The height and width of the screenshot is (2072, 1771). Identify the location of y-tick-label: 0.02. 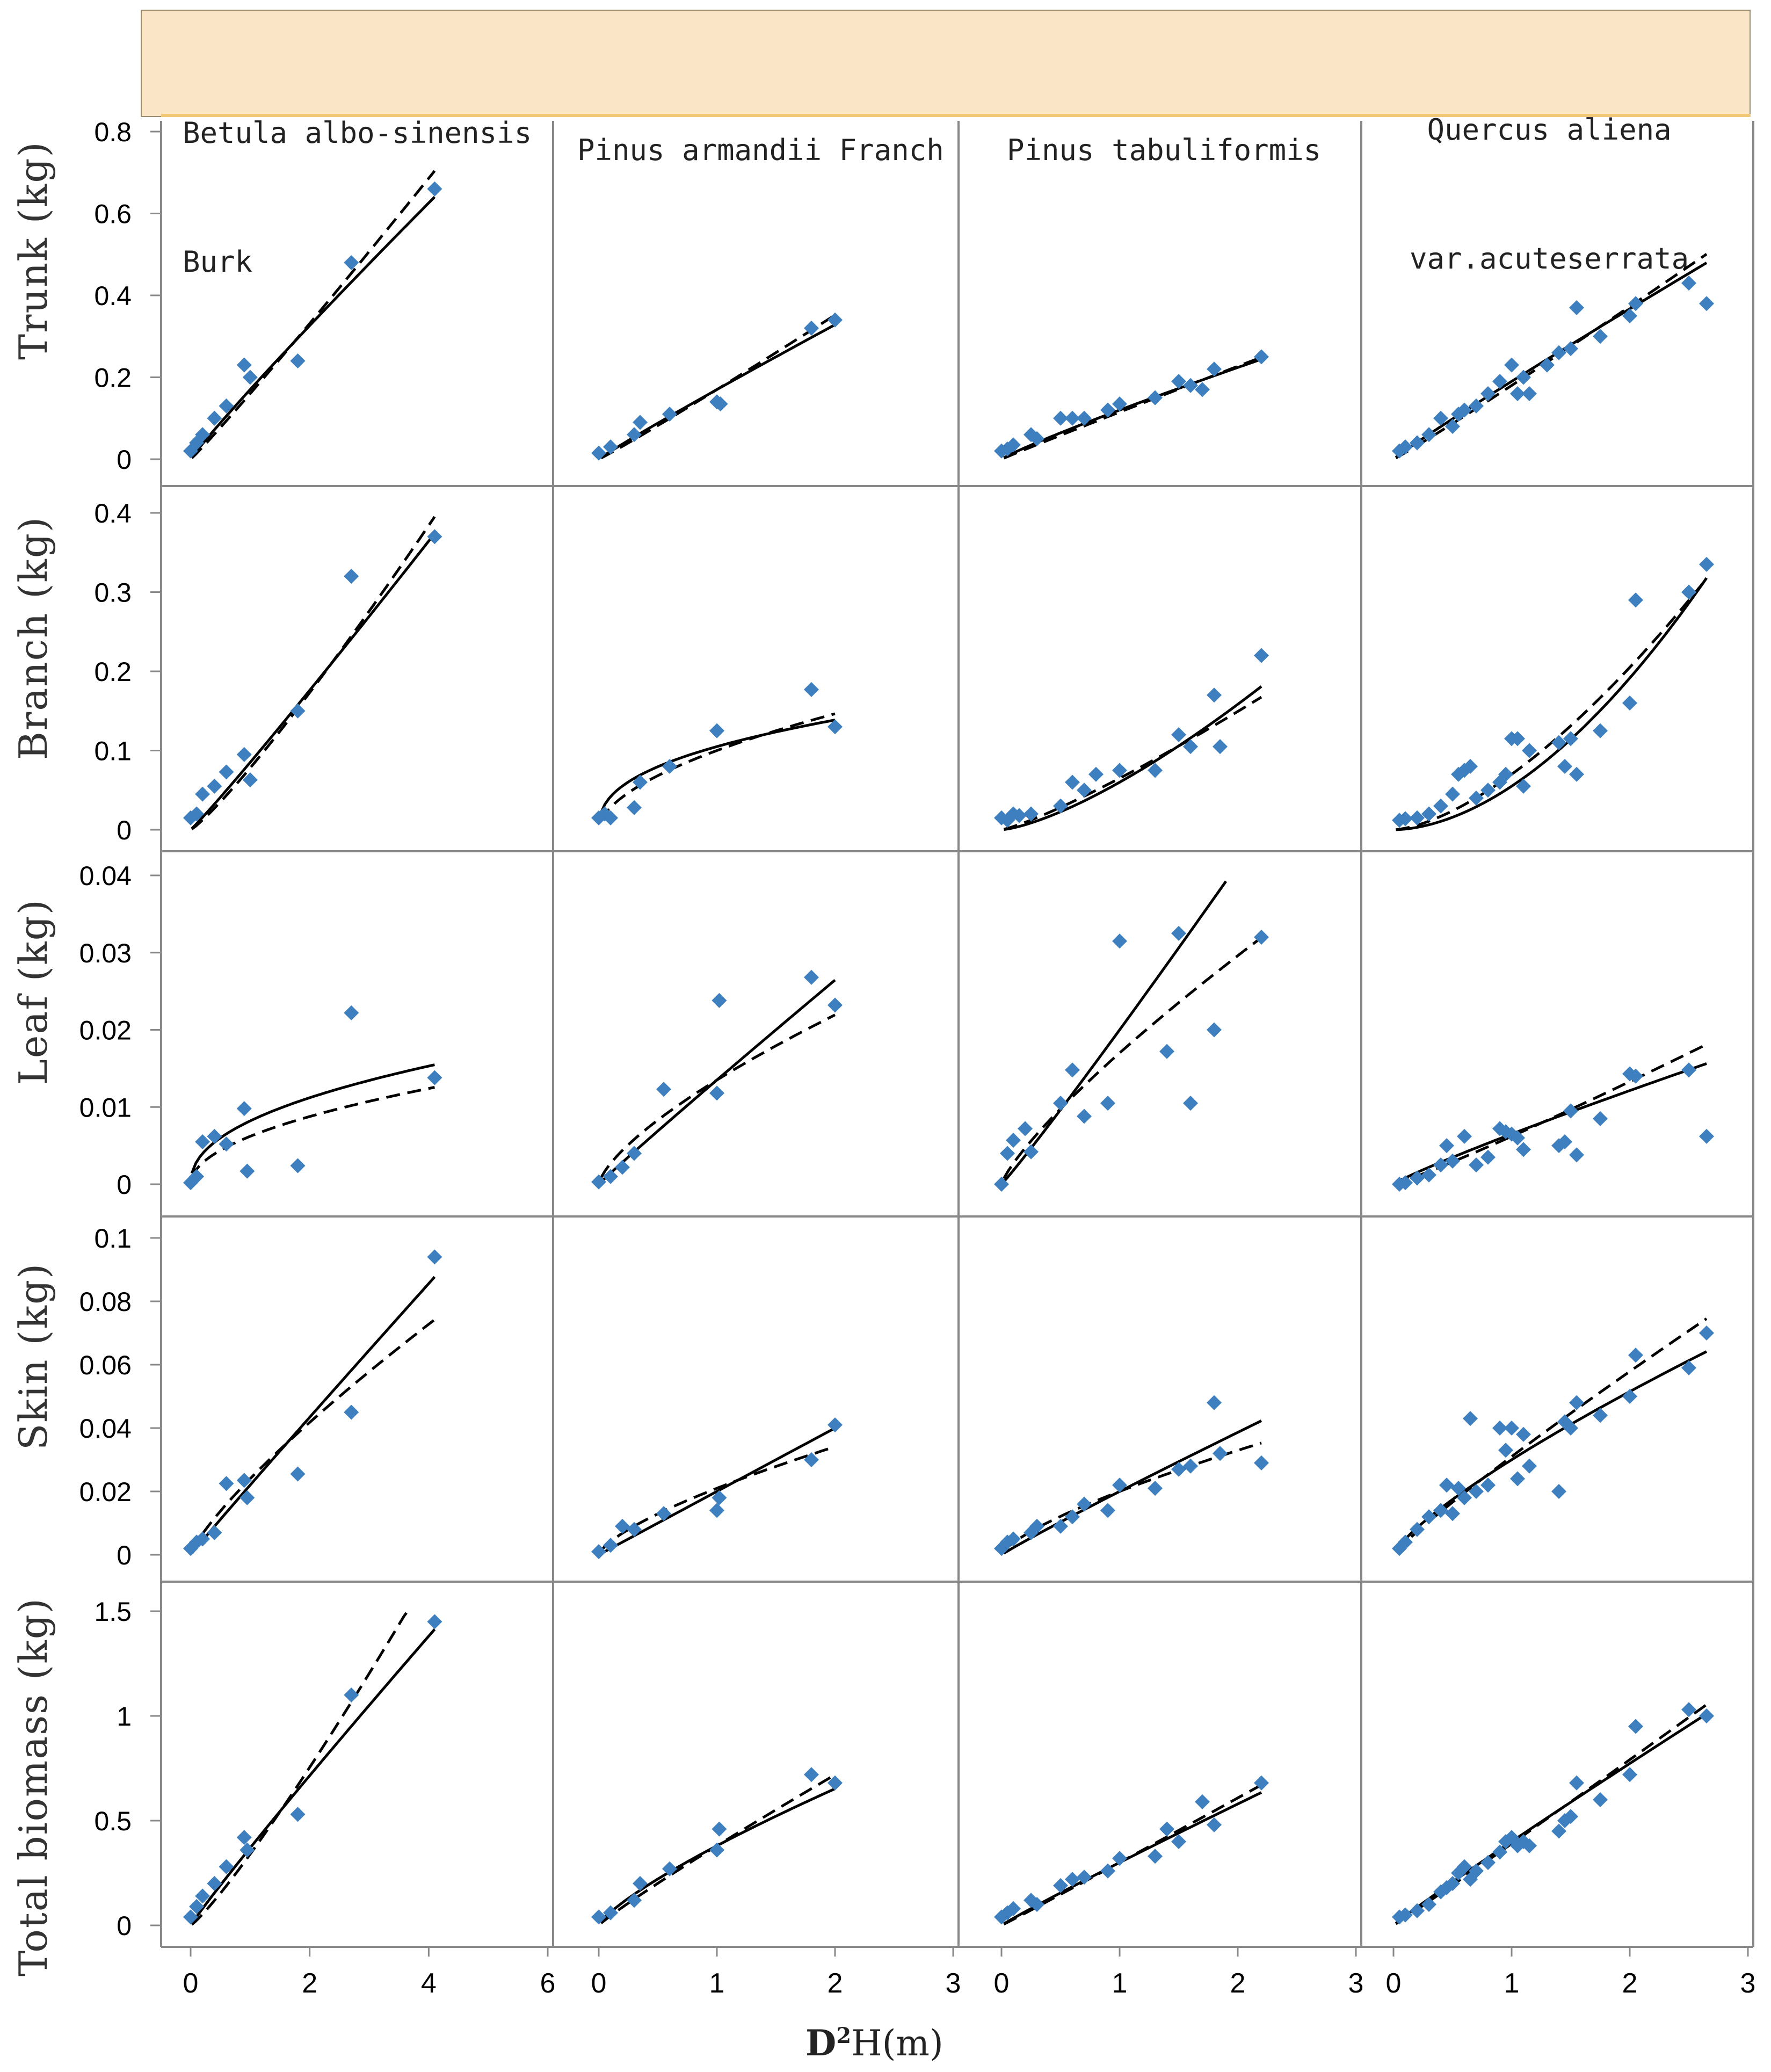
(105, 1492).